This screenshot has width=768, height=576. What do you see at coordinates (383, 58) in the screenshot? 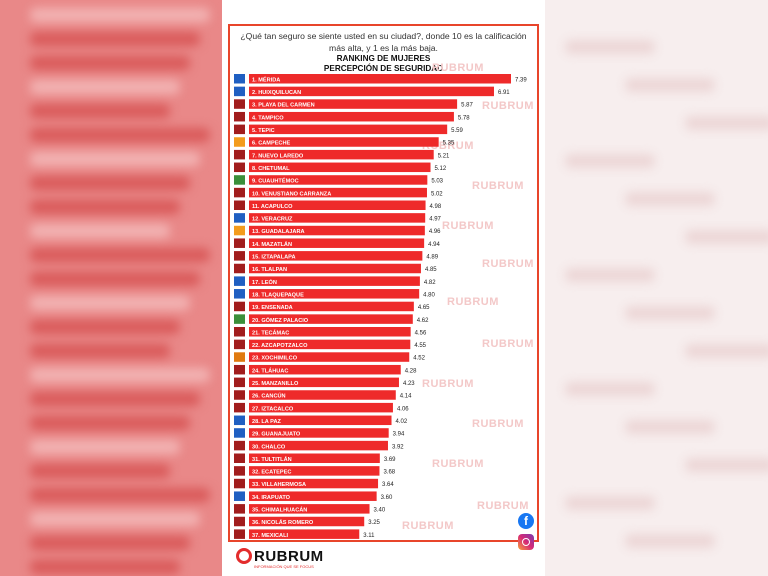
I see `chart-title-line1: RANKING DE MUJERES` at bounding box center [383, 58].